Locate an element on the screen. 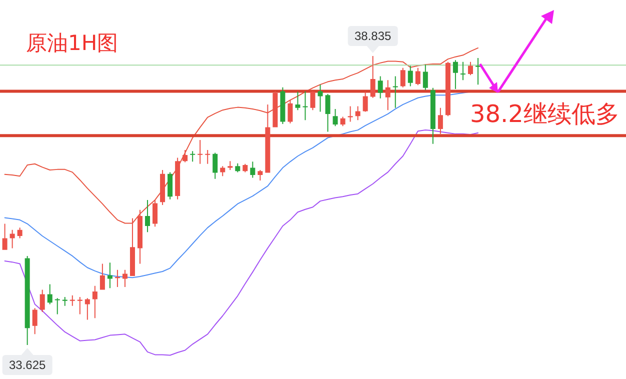  annotation: 38.835 is located at coordinates (373, 36).